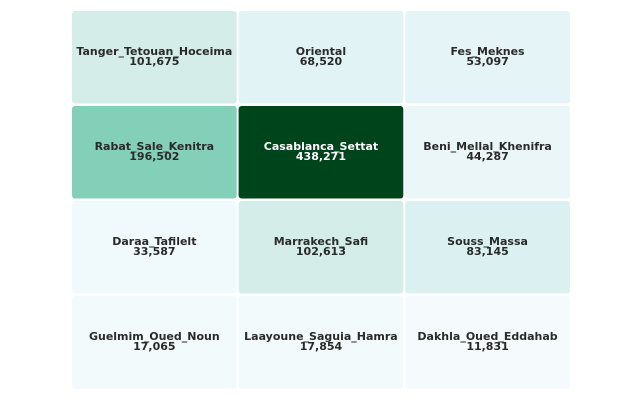 This screenshot has height=400, width=640. Describe the element at coordinates (154, 51) in the screenshot. I see `tile-label: Tanger_Tetouan_Hoceima` at that location.